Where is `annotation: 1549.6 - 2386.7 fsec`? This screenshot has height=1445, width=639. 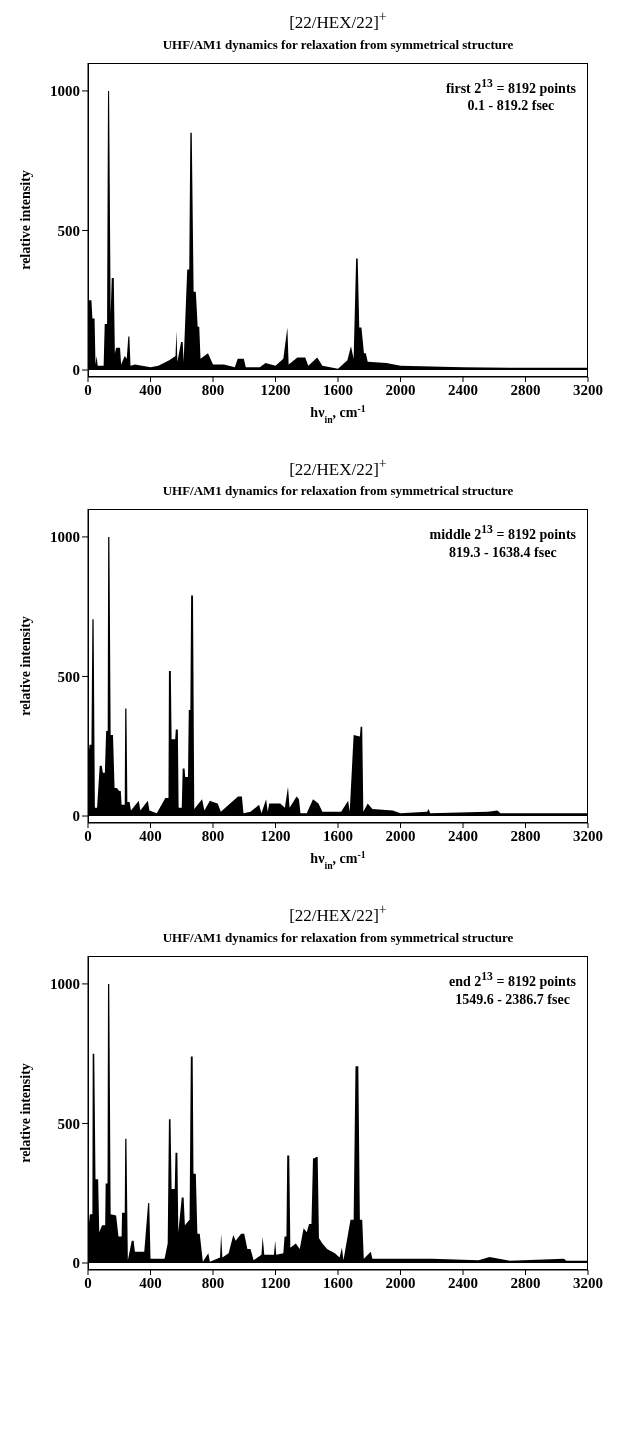
annotation: 1549.6 - 2386.7 fsec is located at coordinates (512, 999).